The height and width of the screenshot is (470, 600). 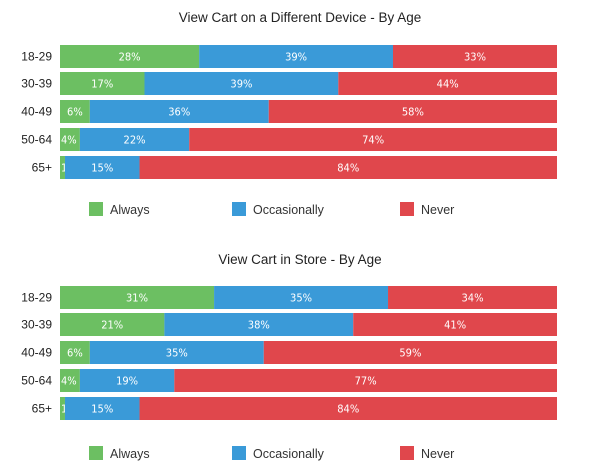 I want to click on data-label: 74%, so click(x=373, y=140).